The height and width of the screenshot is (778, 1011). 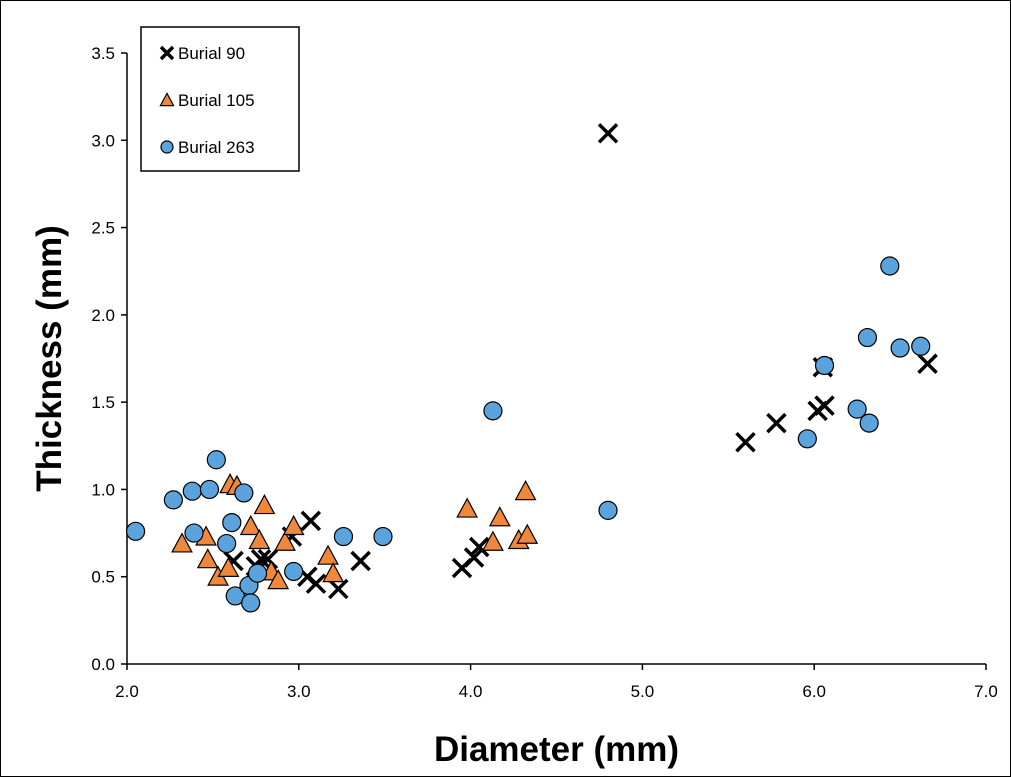 What do you see at coordinates (103, 140) in the screenshot?
I see `y-tick-label: 3.0` at bounding box center [103, 140].